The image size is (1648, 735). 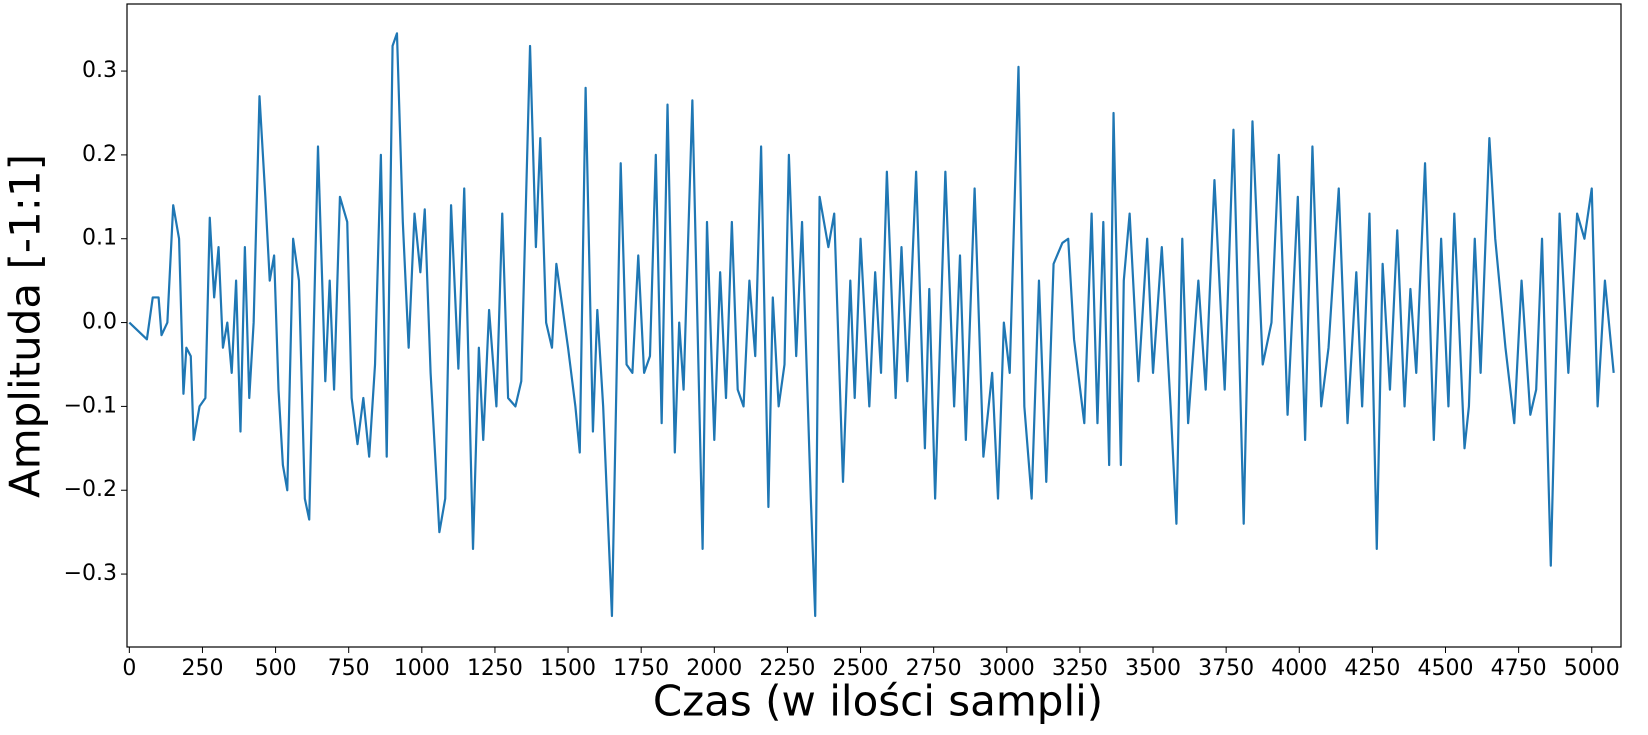 I want to click on y-tick-label: 0.0, so click(x=99, y=322).